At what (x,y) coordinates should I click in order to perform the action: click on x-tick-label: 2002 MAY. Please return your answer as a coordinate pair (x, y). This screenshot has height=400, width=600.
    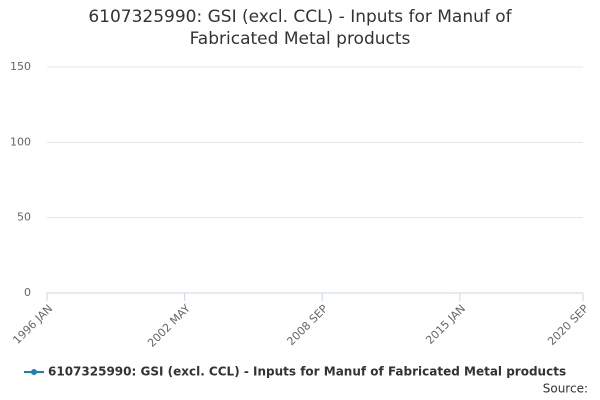
    Looking at the image, I should click on (169, 326).